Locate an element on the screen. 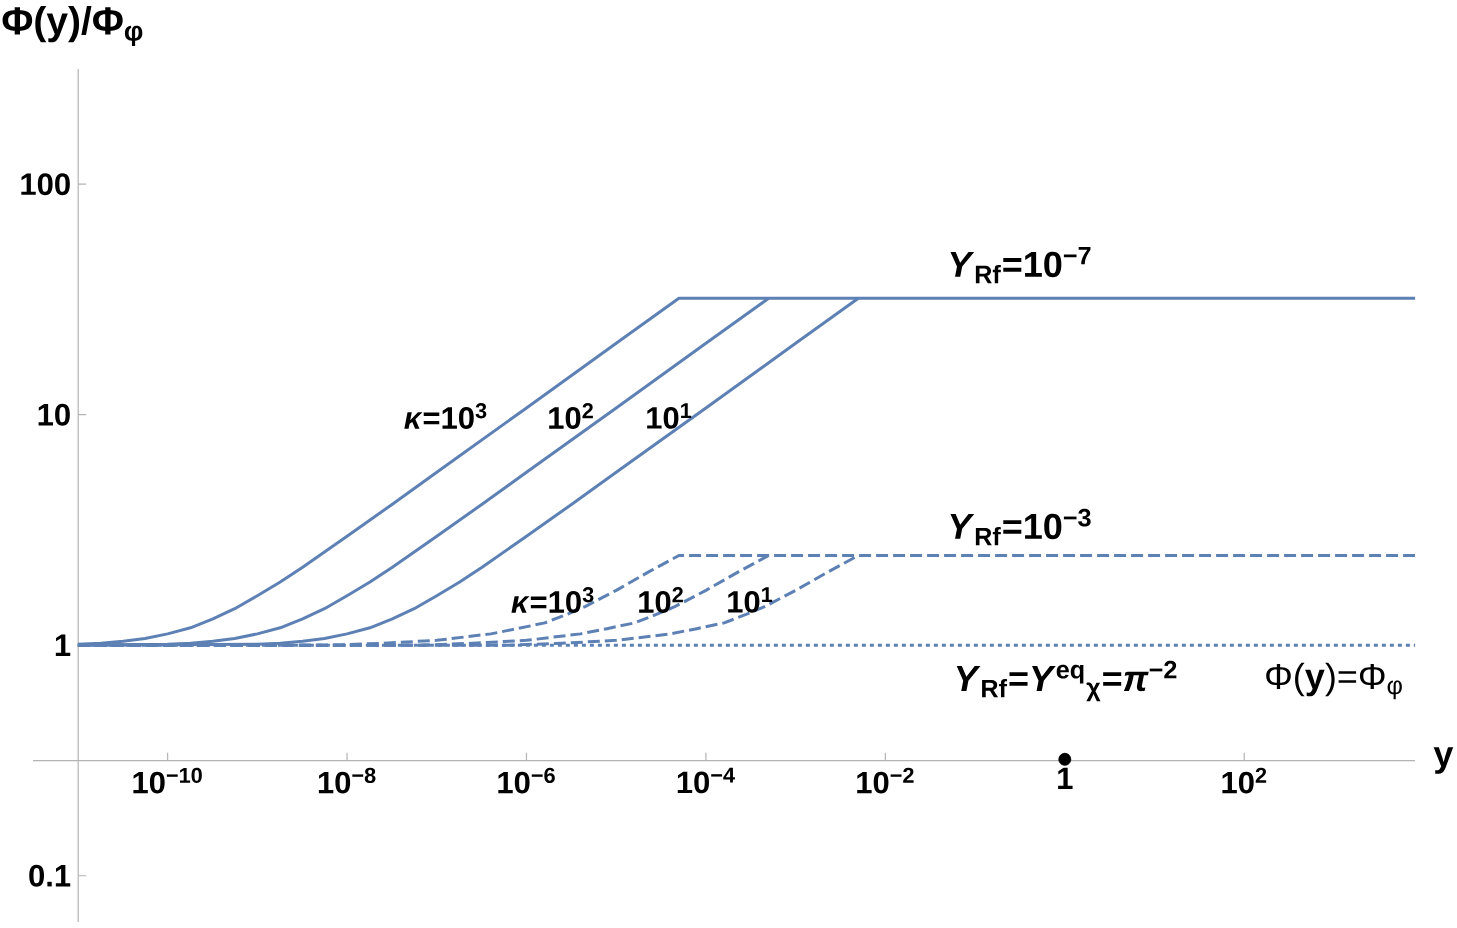 This screenshot has width=1457, height=928. y-axis-title: Φ(y)/Φ$_{φ}$ is located at coordinates (72, 26).